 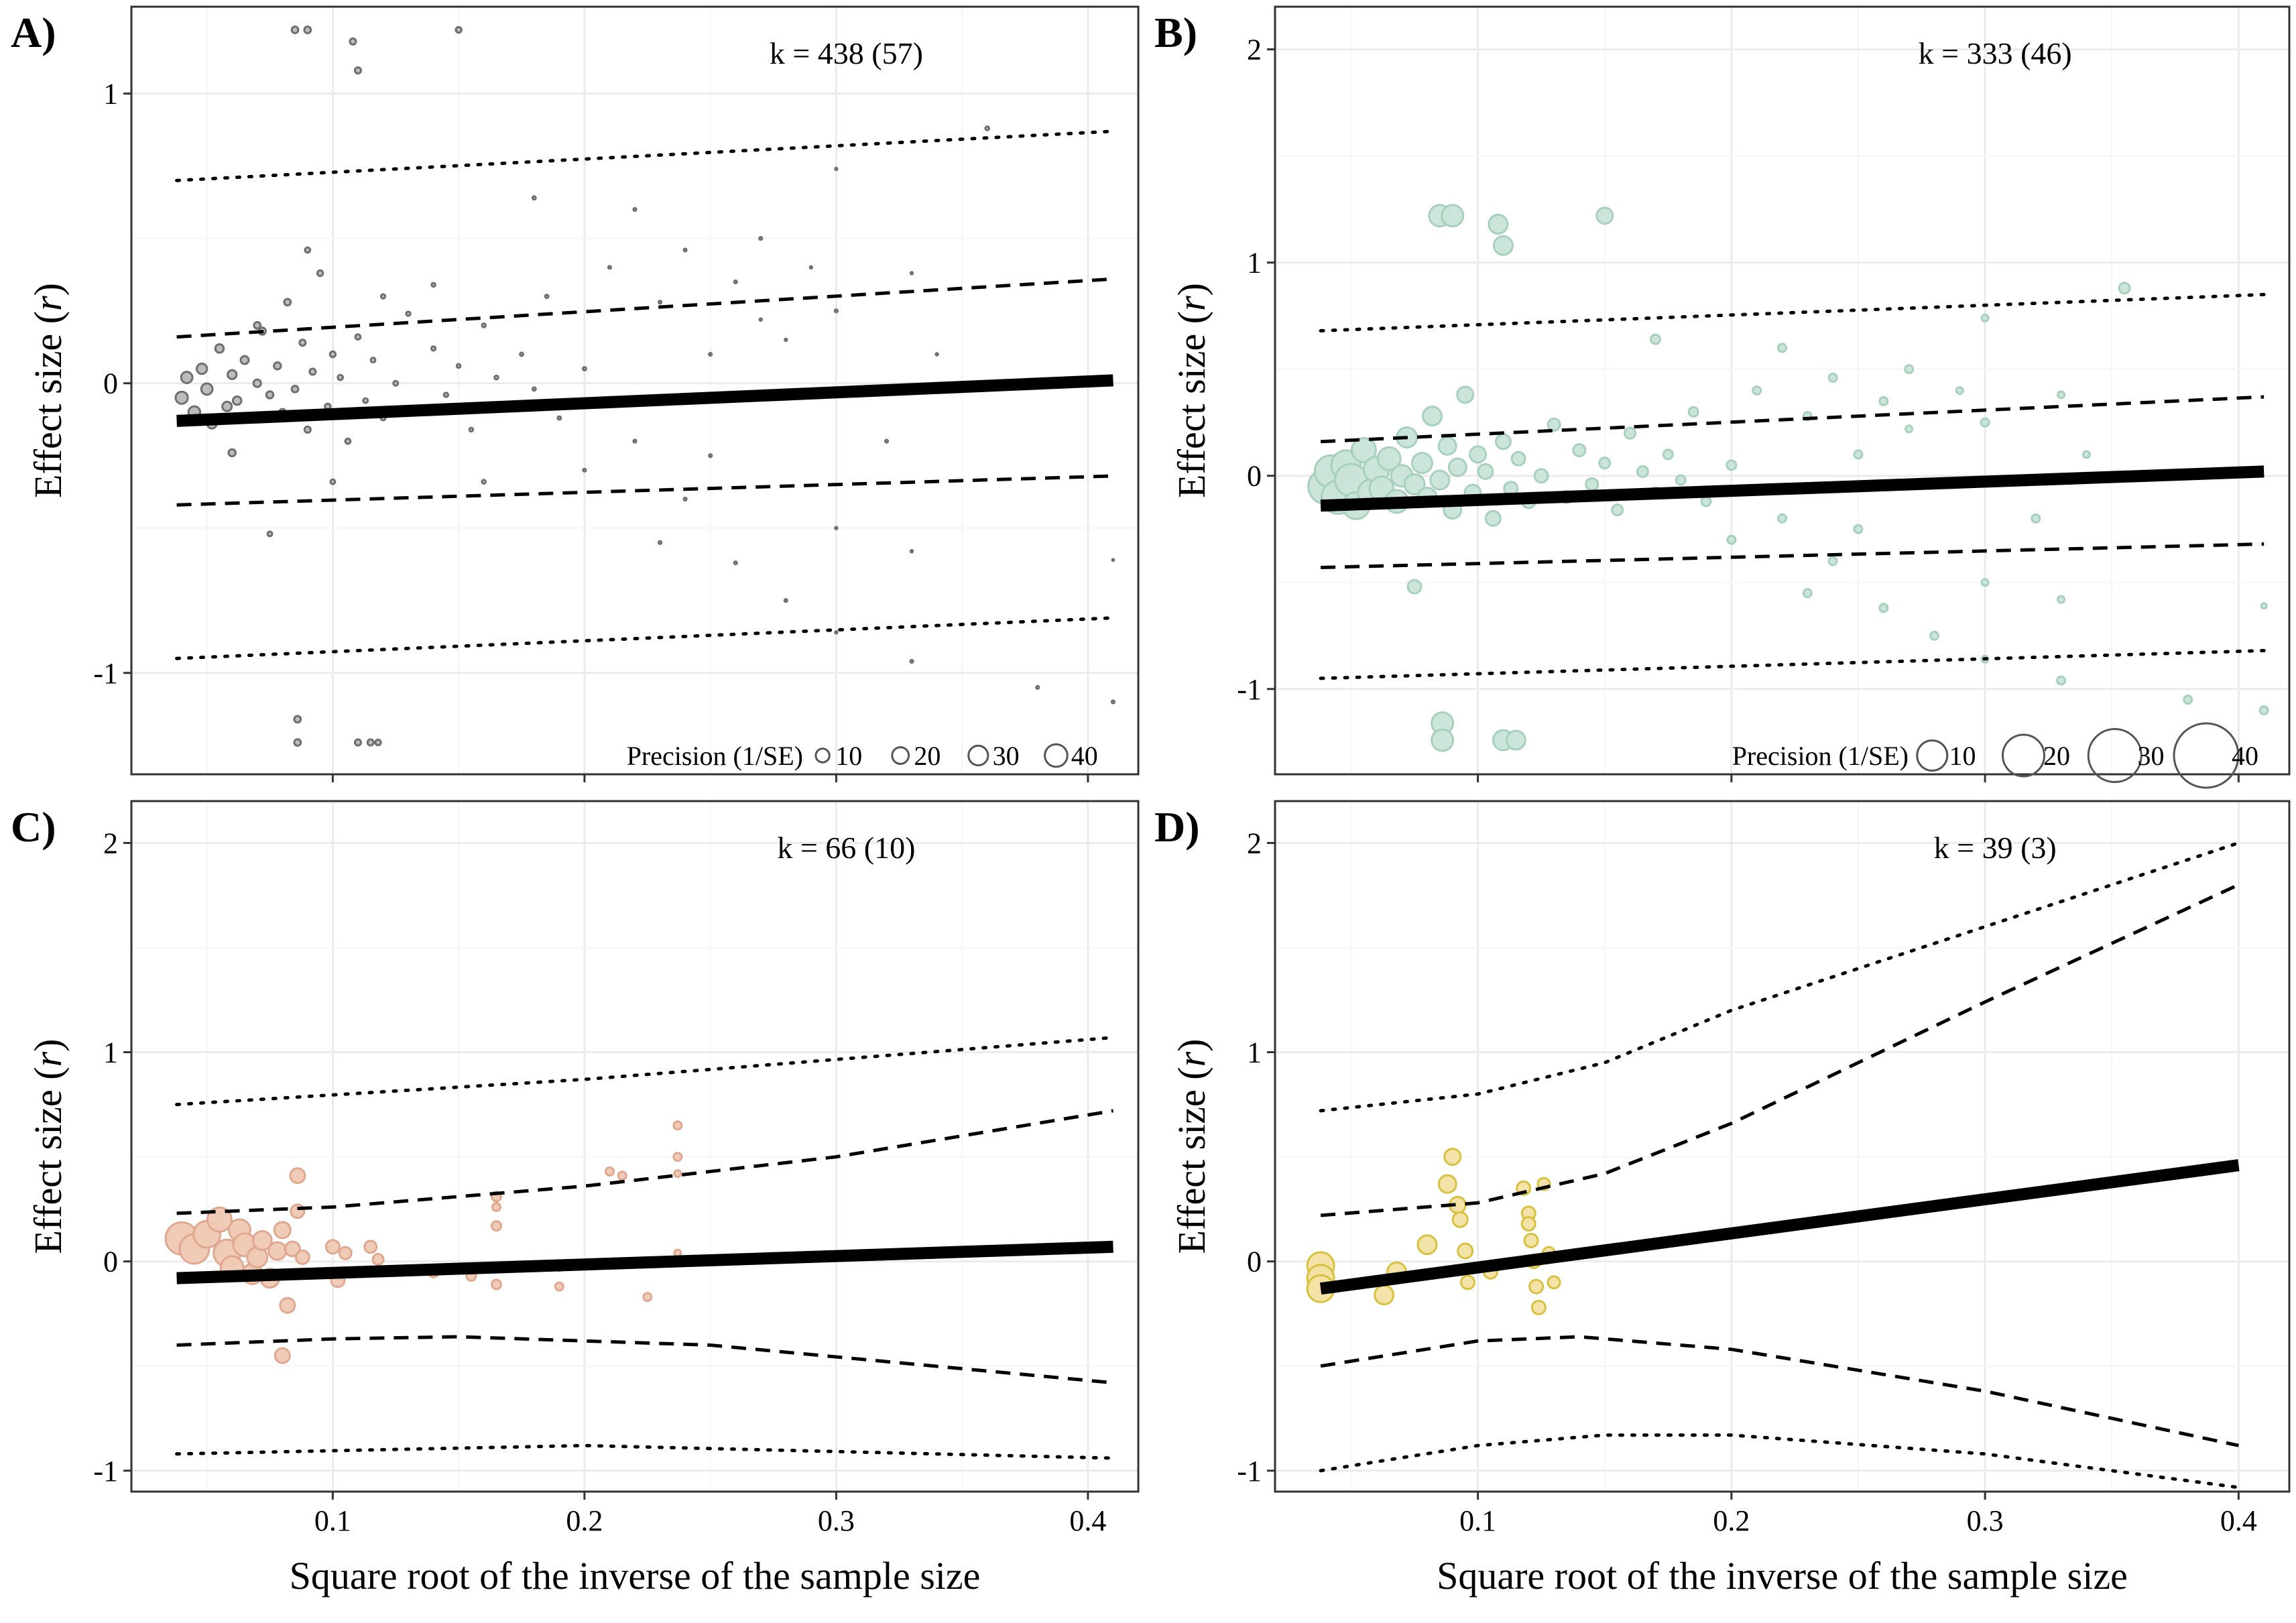 What do you see at coordinates (33, 827) in the screenshot?
I see `panel-label: C)` at bounding box center [33, 827].